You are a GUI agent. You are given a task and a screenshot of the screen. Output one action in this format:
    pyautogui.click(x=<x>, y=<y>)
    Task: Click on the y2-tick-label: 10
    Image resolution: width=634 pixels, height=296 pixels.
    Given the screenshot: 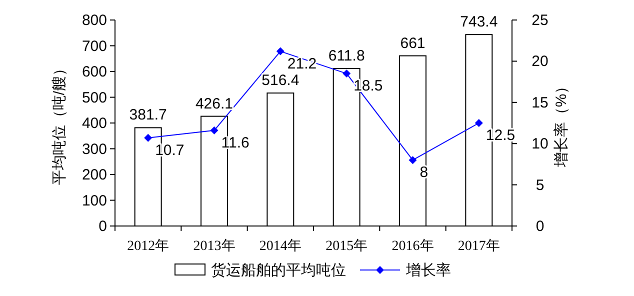 What is the action you would take?
    pyautogui.click(x=540, y=144)
    